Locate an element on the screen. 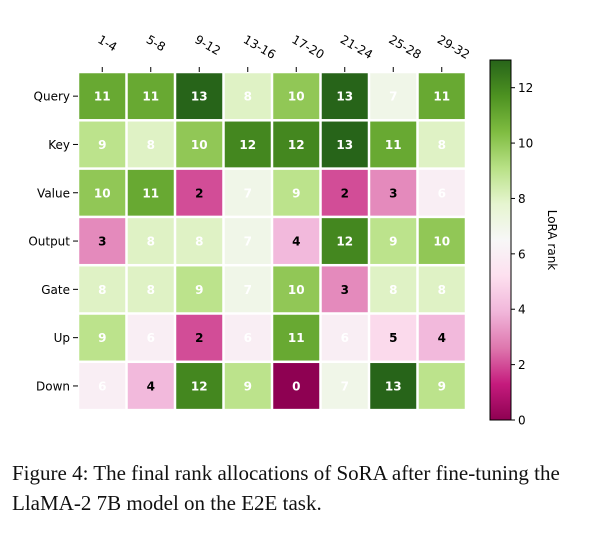  colorbar-tick-label: 2 is located at coordinates (522, 365).